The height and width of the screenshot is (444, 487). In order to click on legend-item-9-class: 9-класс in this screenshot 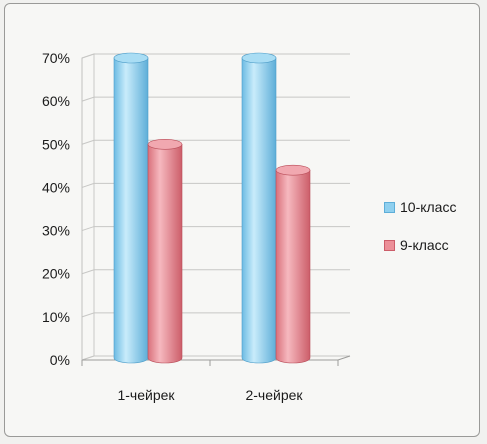, I will do `click(420, 245)`.